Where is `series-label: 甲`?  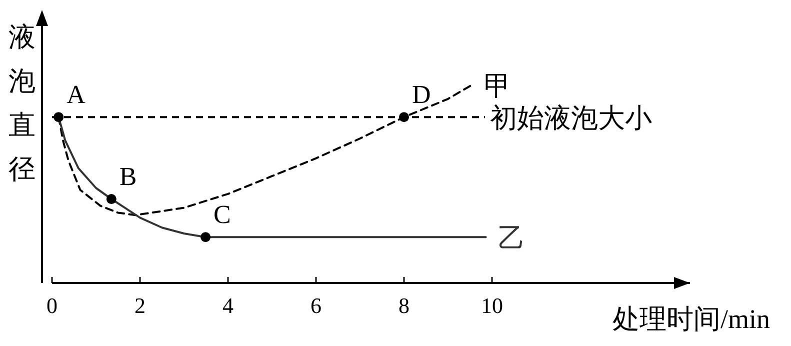
series-label: 甲 is located at coordinates (497, 86).